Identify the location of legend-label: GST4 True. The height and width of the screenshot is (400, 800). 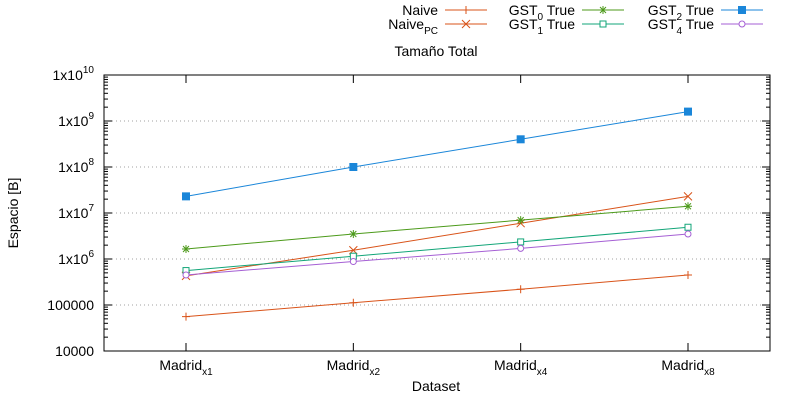
(681, 26).